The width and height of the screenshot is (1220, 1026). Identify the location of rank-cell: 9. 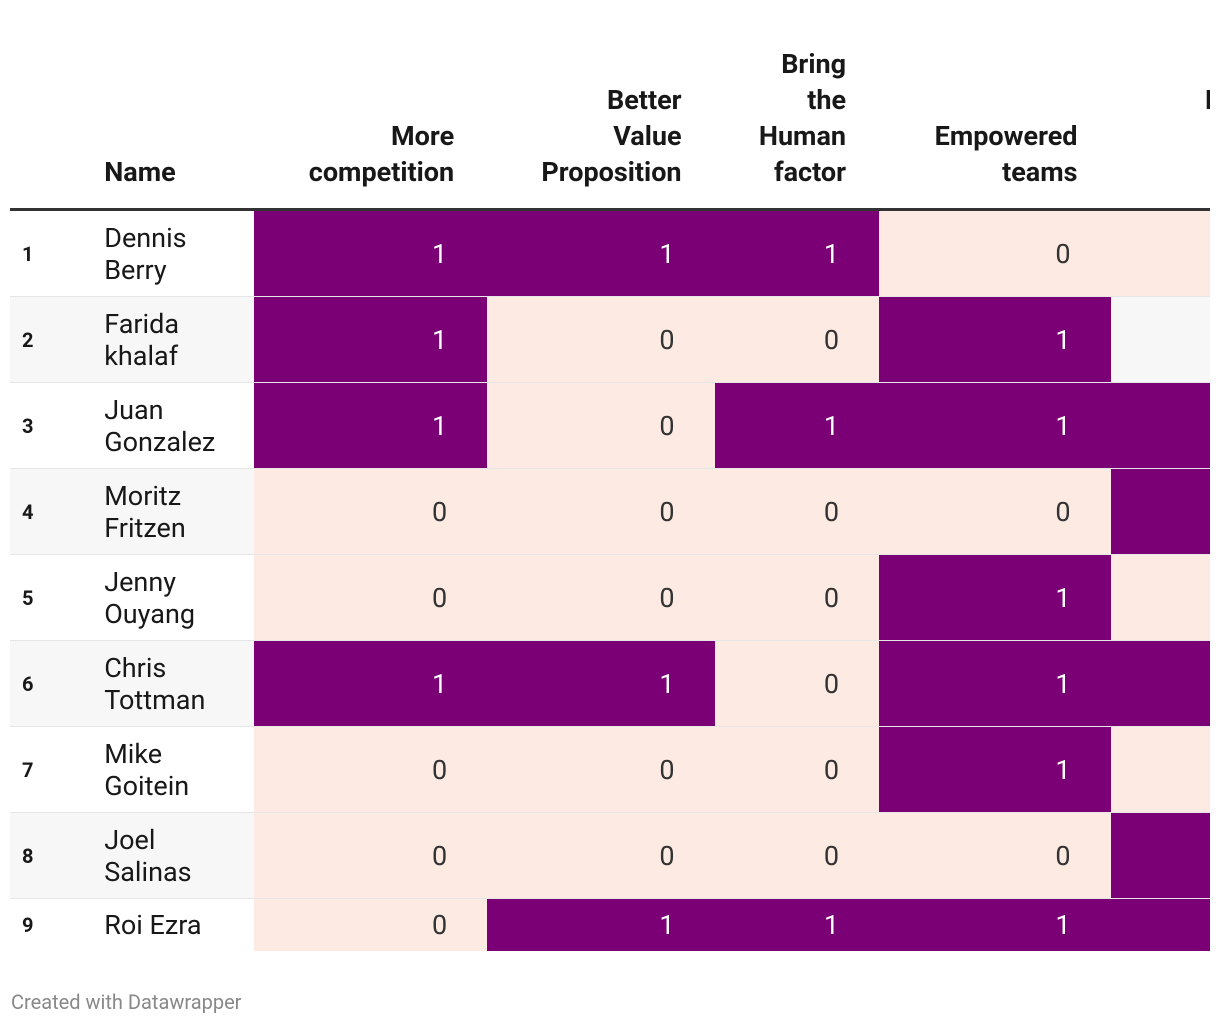
(51, 924).